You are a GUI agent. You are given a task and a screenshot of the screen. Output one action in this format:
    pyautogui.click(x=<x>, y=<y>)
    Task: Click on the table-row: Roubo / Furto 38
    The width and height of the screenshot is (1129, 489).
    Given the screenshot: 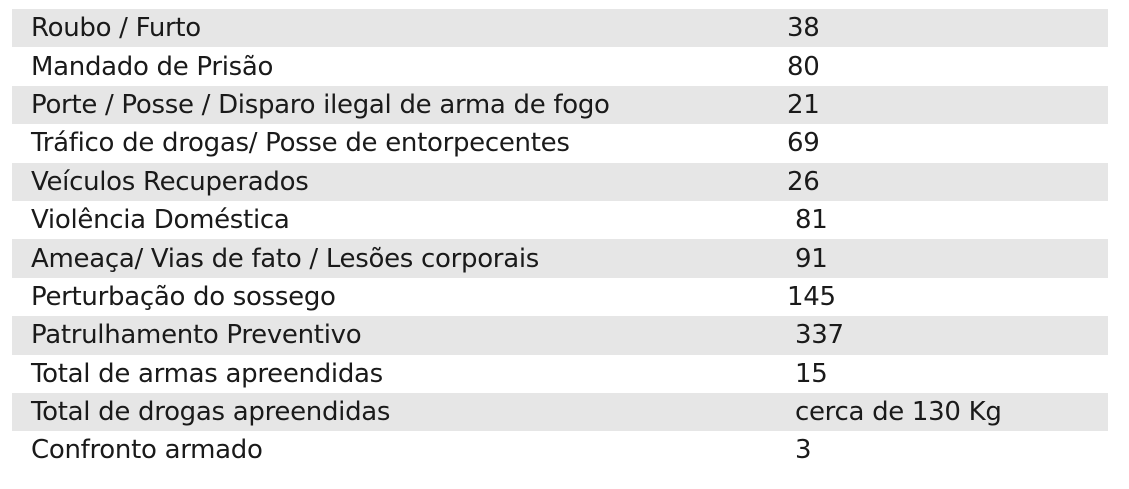 What is the action you would take?
    pyautogui.click(x=560, y=28)
    